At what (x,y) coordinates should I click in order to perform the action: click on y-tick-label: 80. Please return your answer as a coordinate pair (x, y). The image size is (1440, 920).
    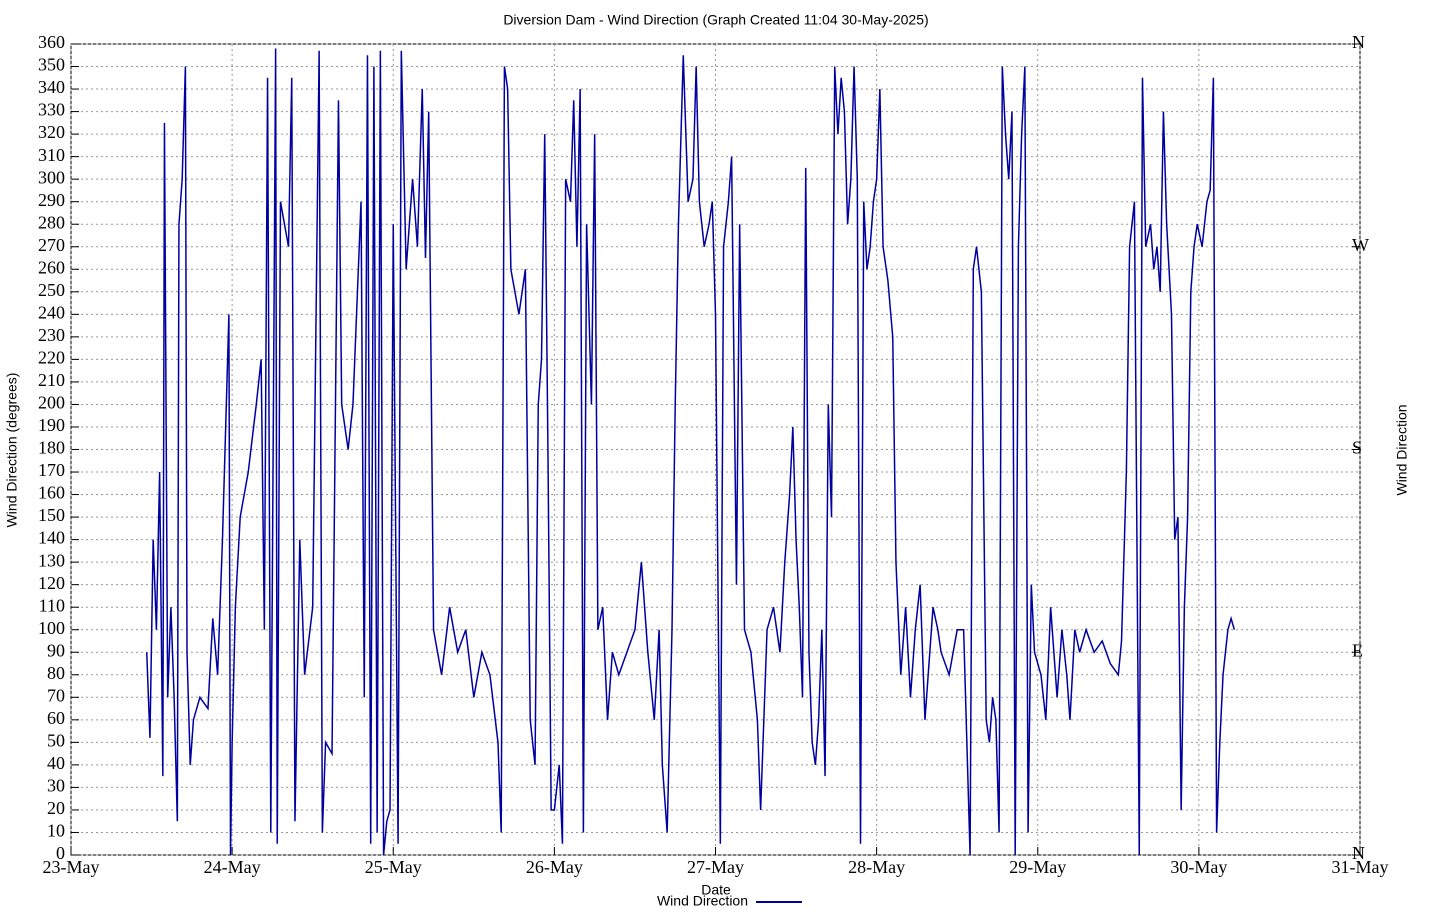
    Looking at the image, I should click on (56, 673).